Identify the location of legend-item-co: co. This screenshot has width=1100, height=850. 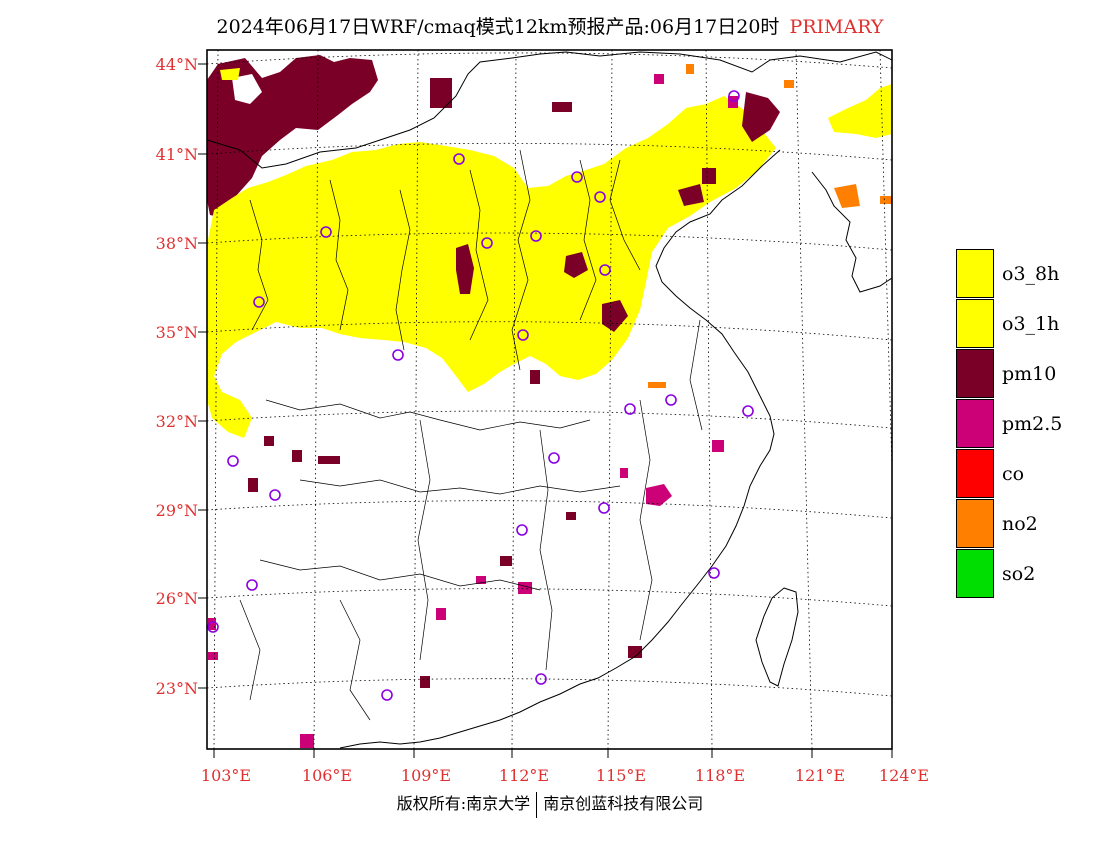
(1018, 474).